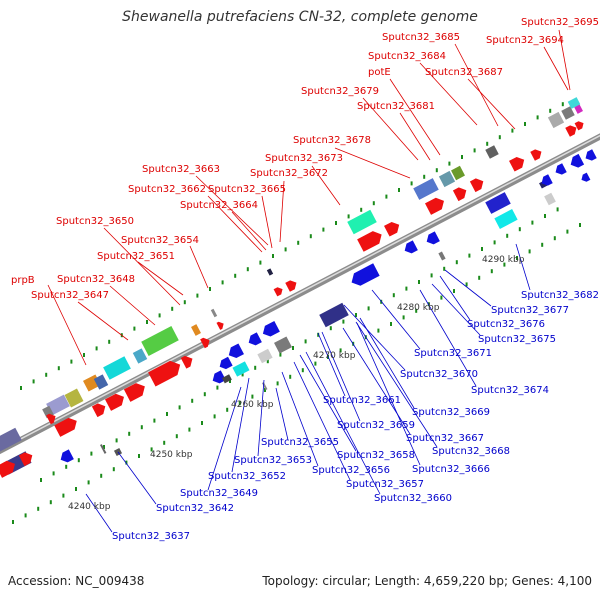 This screenshot has width=600, height=600. Describe the element at coordinates (376, 425) in the screenshot. I see `gene-label-3659: Sputcn32_3659` at that location.